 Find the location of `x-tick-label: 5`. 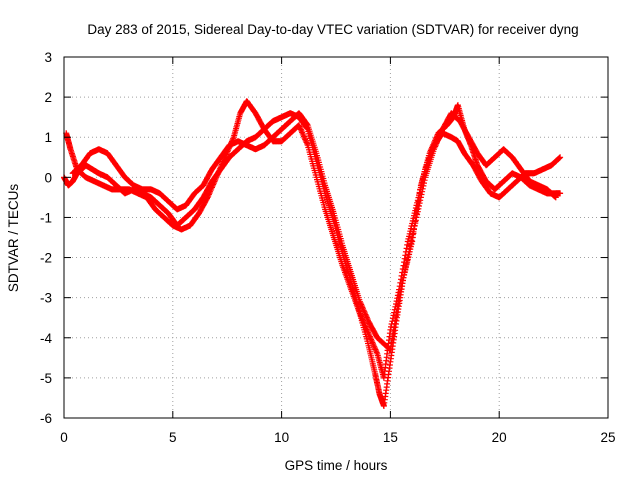

x-tick-label: 5 is located at coordinates (173, 437).